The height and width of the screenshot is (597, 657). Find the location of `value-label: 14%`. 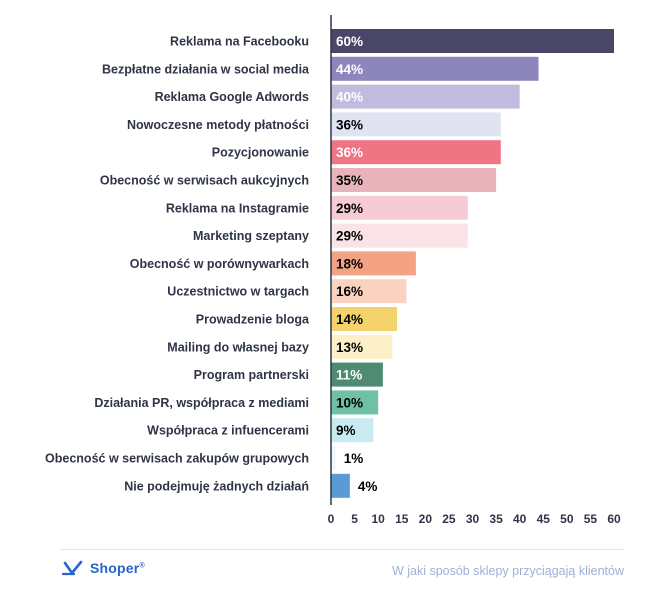

value-label: 14% is located at coordinates (349, 319).